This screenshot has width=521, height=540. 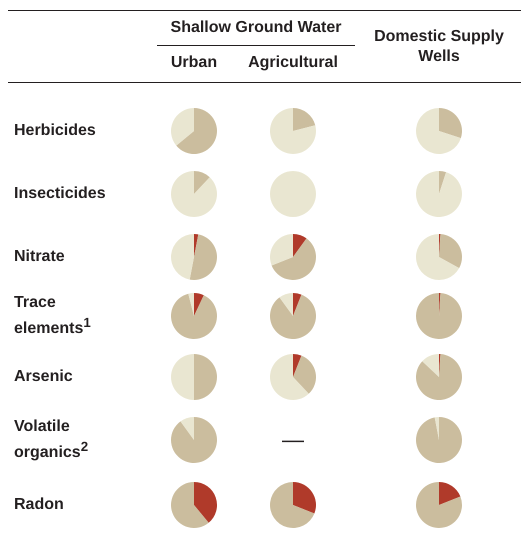 I want to click on text: Trace elements$^{1}$, so click(x=53, y=316).